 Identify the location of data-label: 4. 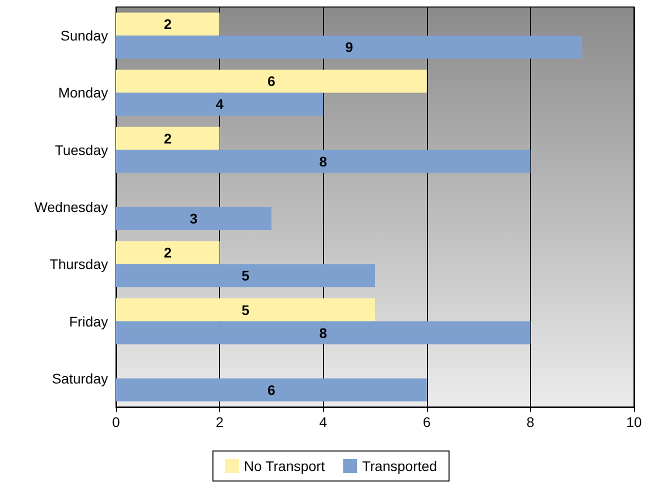
(220, 104).